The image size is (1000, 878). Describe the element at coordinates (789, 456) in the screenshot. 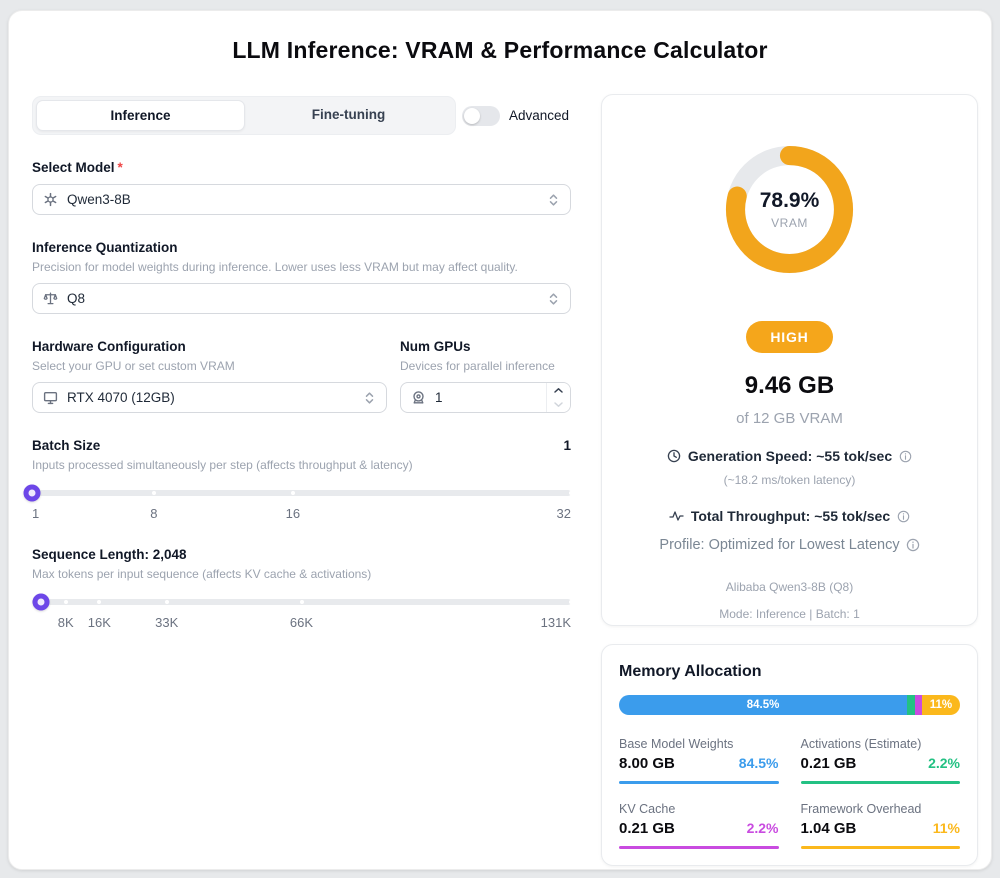

I see `generation-speed-line: Generation Speed: ~55 tok/sec` at that location.